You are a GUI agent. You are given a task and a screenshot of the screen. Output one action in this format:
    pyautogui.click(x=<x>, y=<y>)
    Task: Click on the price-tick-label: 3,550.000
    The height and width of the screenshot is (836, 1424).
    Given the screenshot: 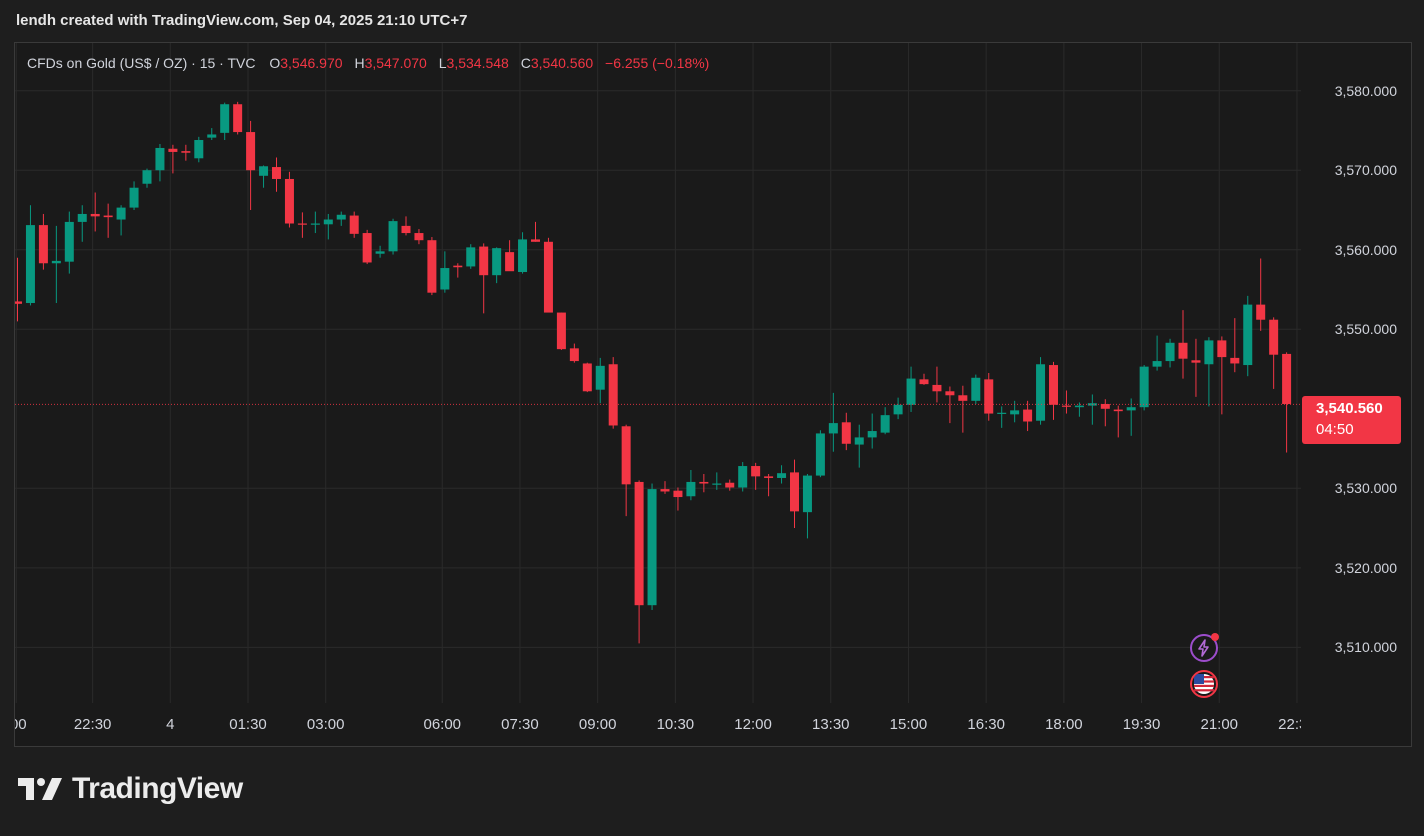 What is the action you would take?
    pyautogui.click(x=1365, y=329)
    